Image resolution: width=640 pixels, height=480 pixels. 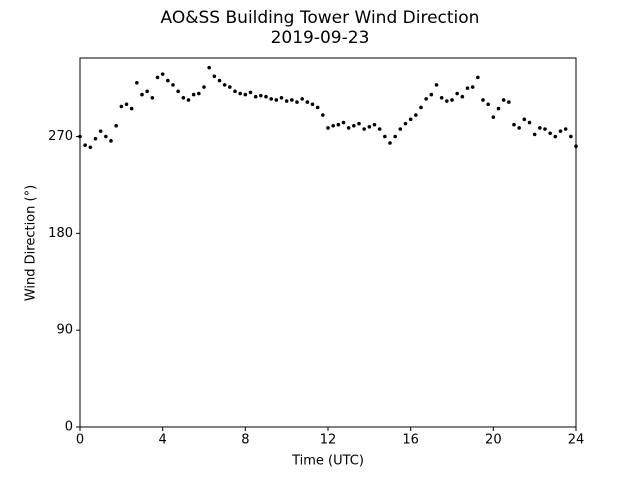 What do you see at coordinates (64, 330) in the screenshot?
I see `y-tick-label: 90` at bounding box center [64, 330].